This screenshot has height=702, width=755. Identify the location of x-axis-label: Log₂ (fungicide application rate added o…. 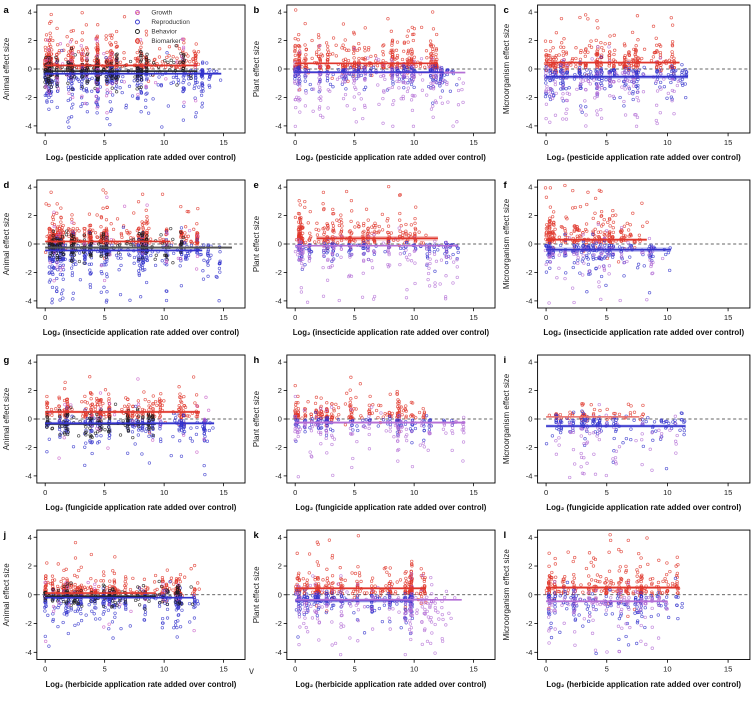
(391, 507).